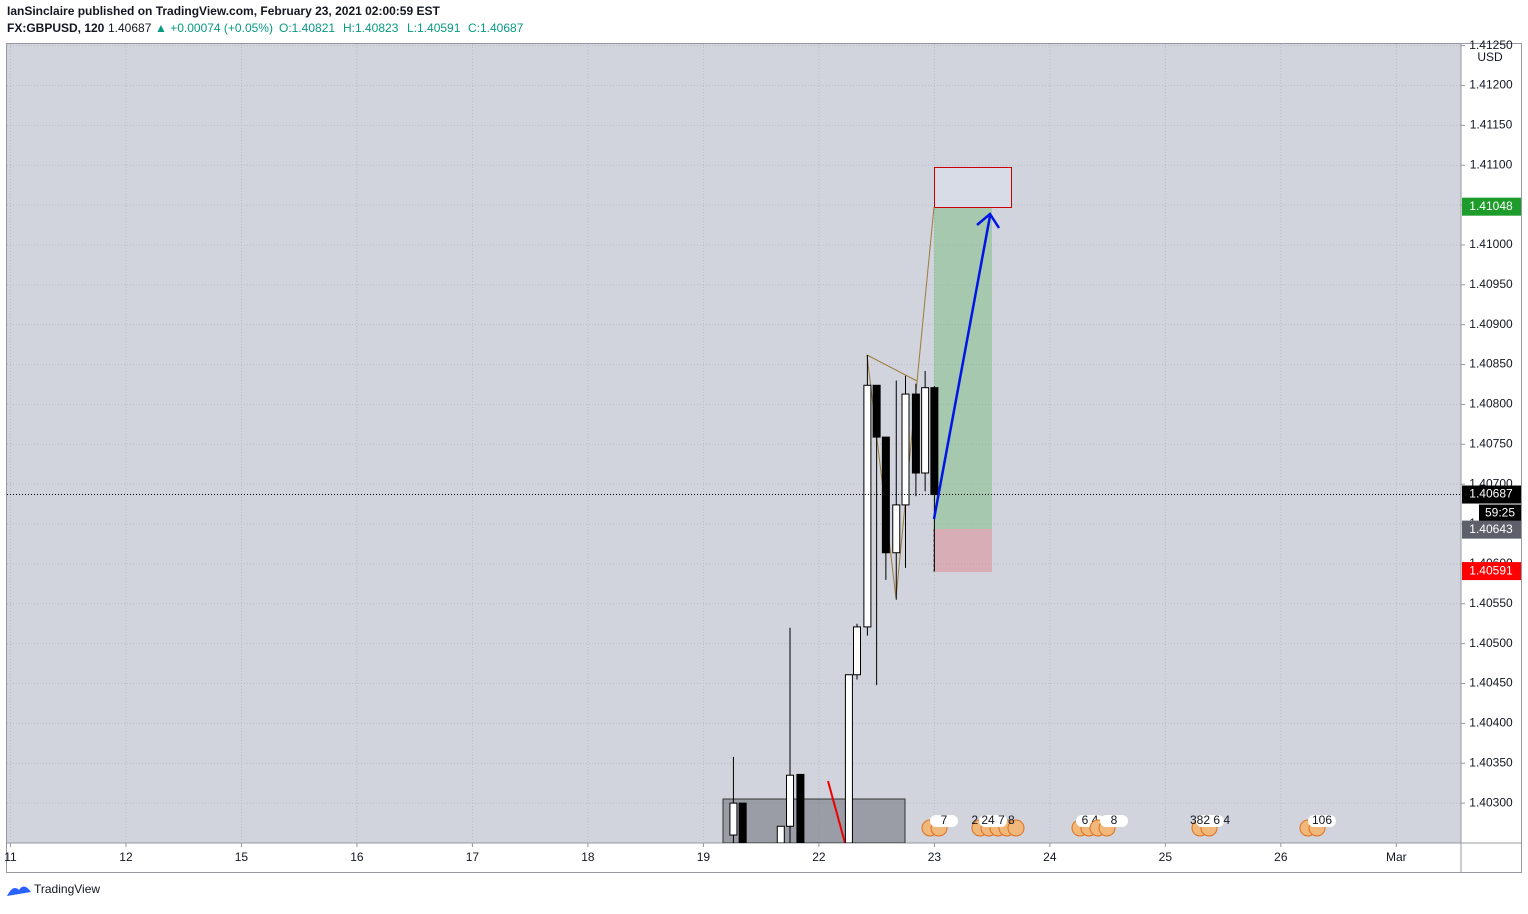 This screenshot has height=914, width=1528. Describe the element at coordinates (1491, 404) in the screenshot. I see `y-tick-label: 1.40800` at that location.